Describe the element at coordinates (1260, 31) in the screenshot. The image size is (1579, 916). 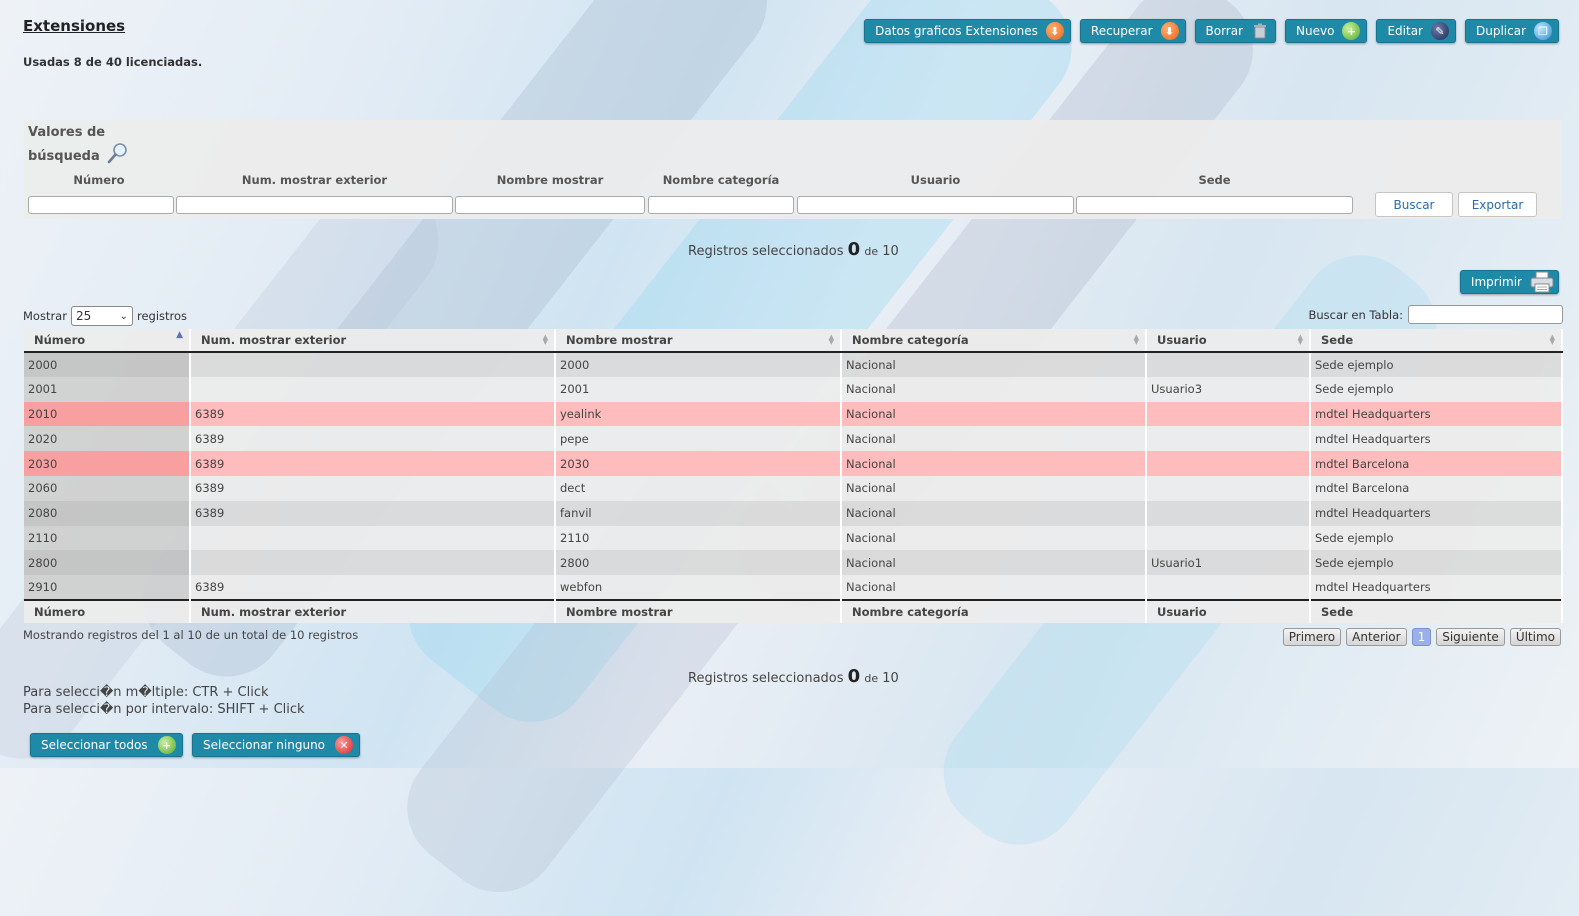
I see `trash-icon` at that location.